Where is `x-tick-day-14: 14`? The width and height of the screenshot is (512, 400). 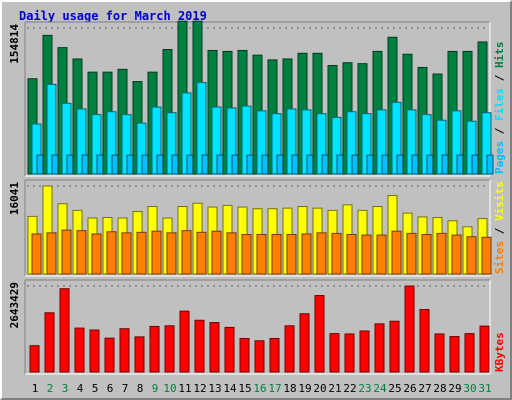 x-tick-day-14: 14 is located at coordinates (230, 388).